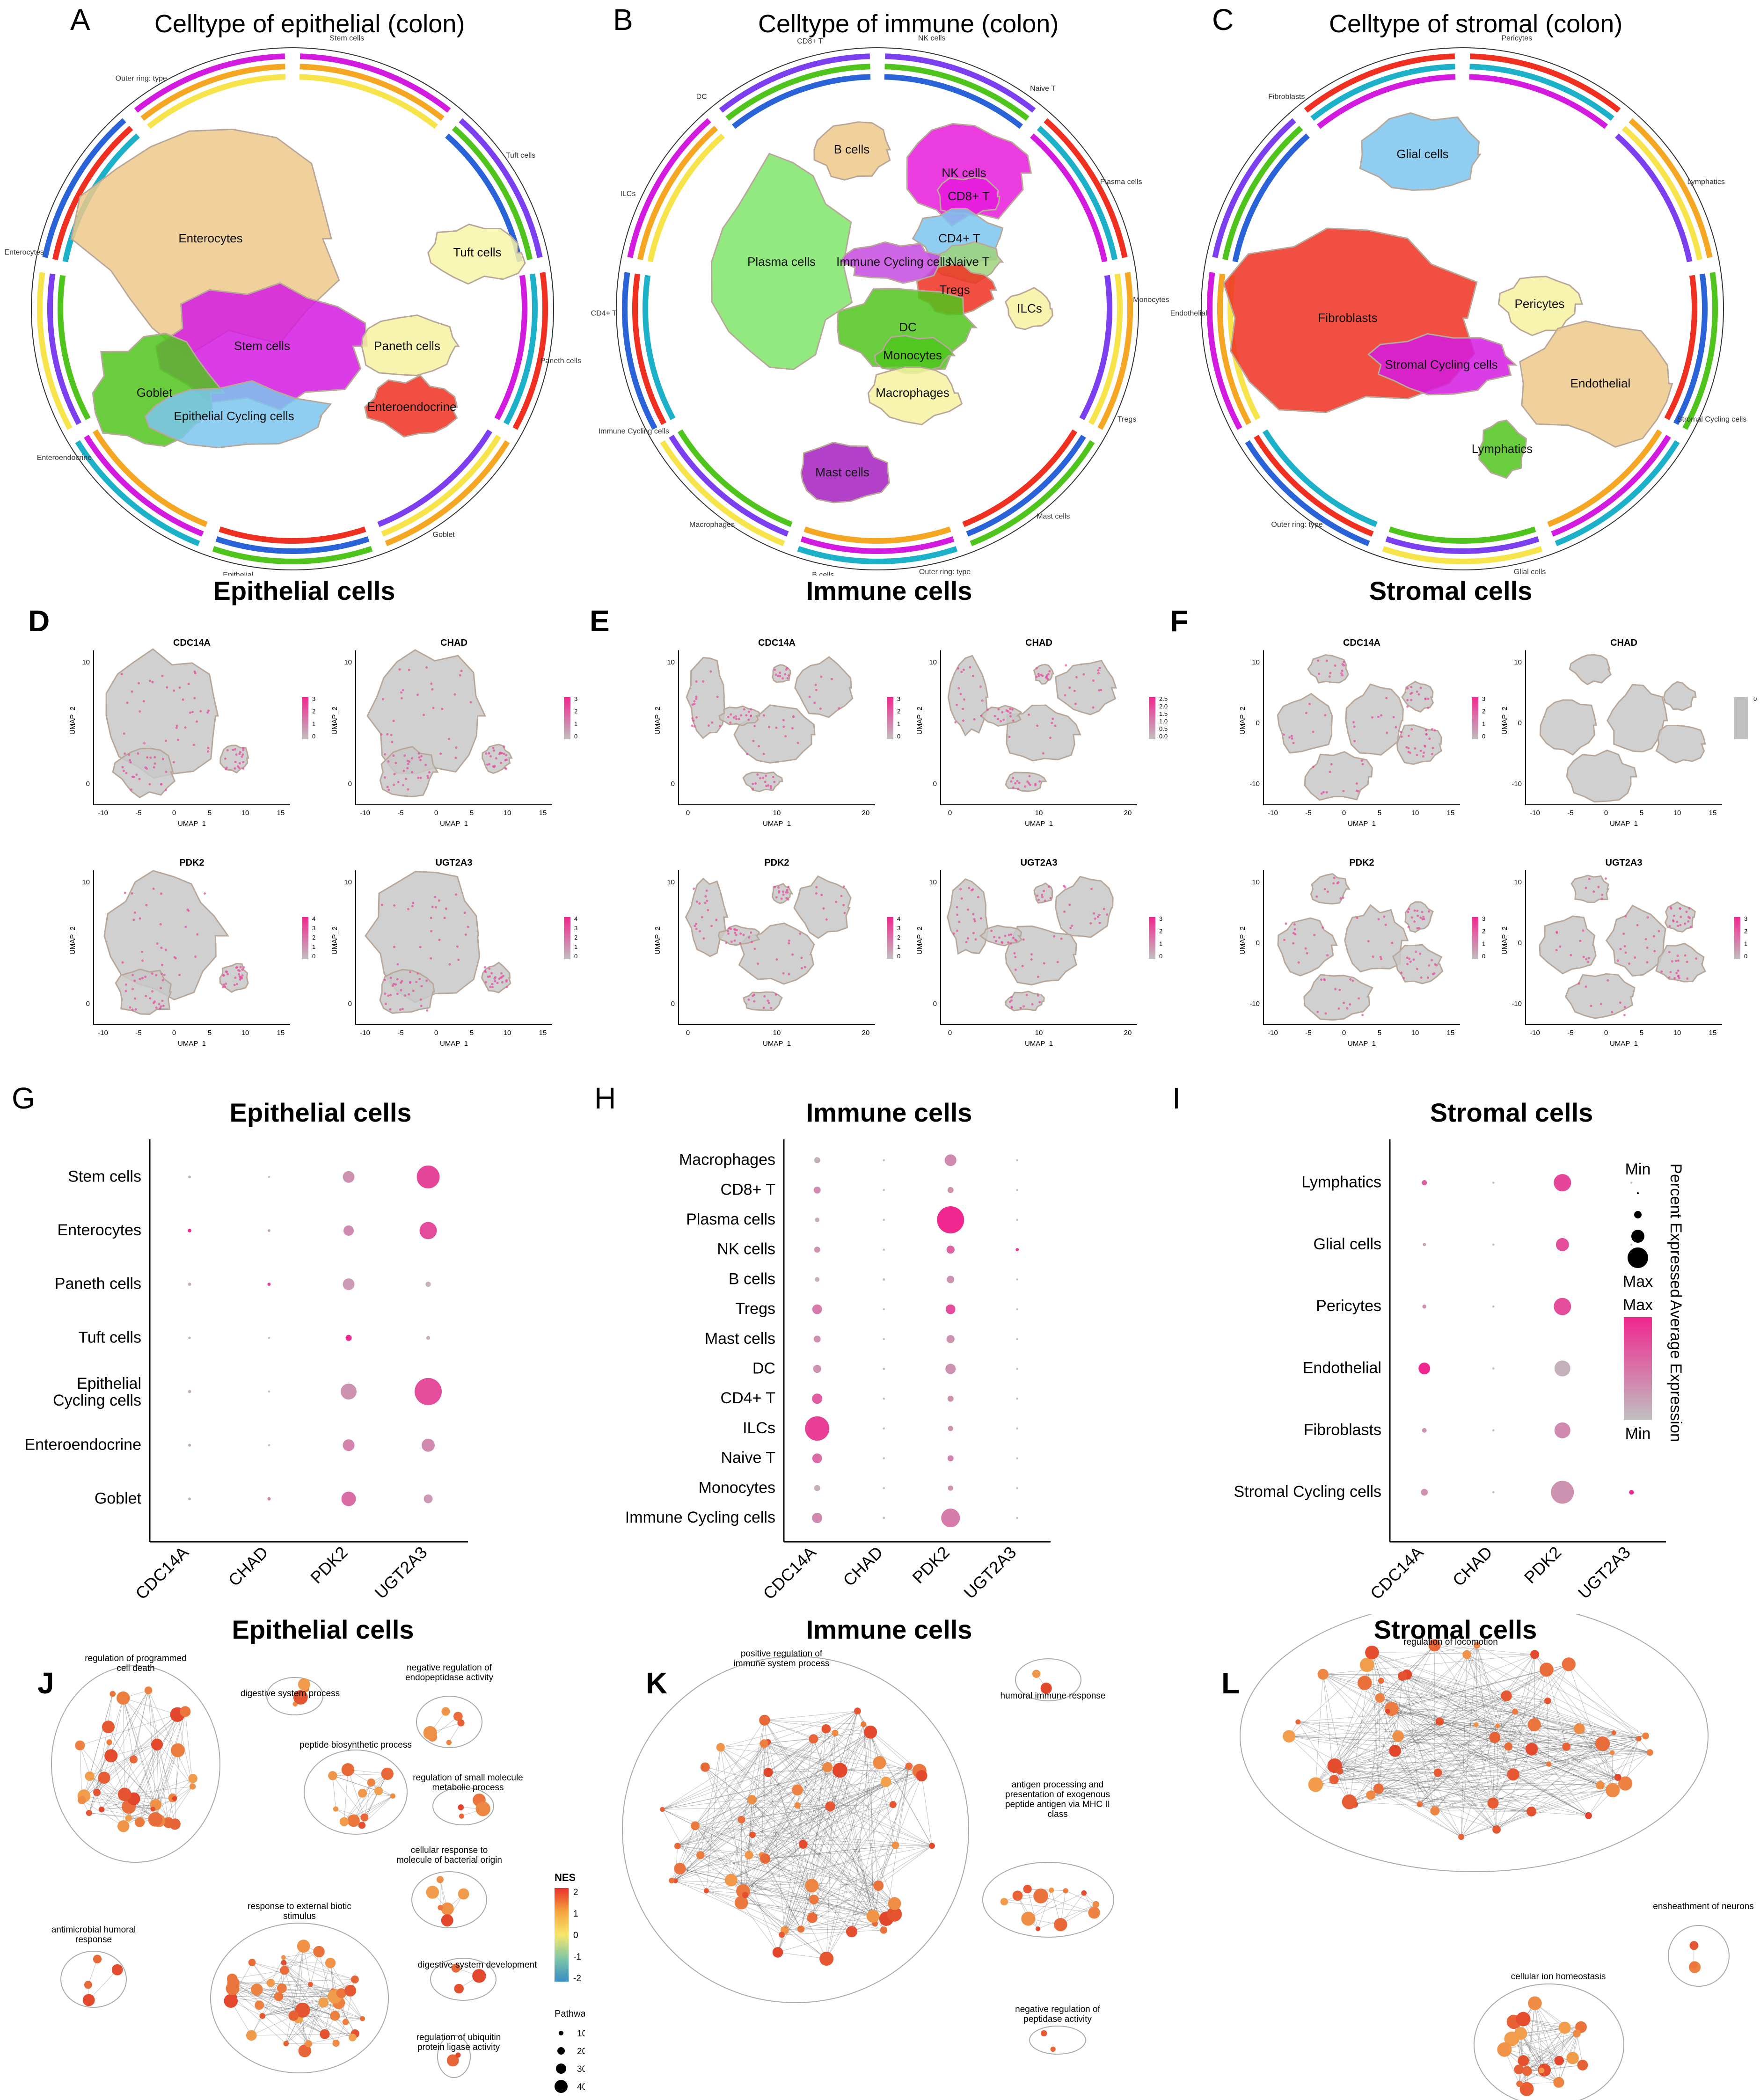 This screenshot has height=2100, width=1760. I want to click on ring-segment, so click(216, 101).